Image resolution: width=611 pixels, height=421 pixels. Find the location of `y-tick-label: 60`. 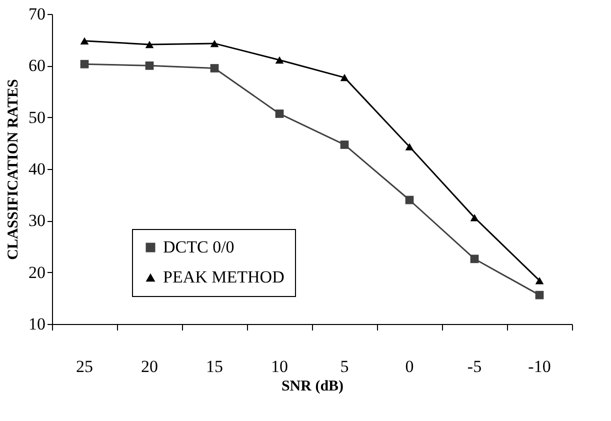

y-tick-label: 60 is located at coordinates (37, 66).